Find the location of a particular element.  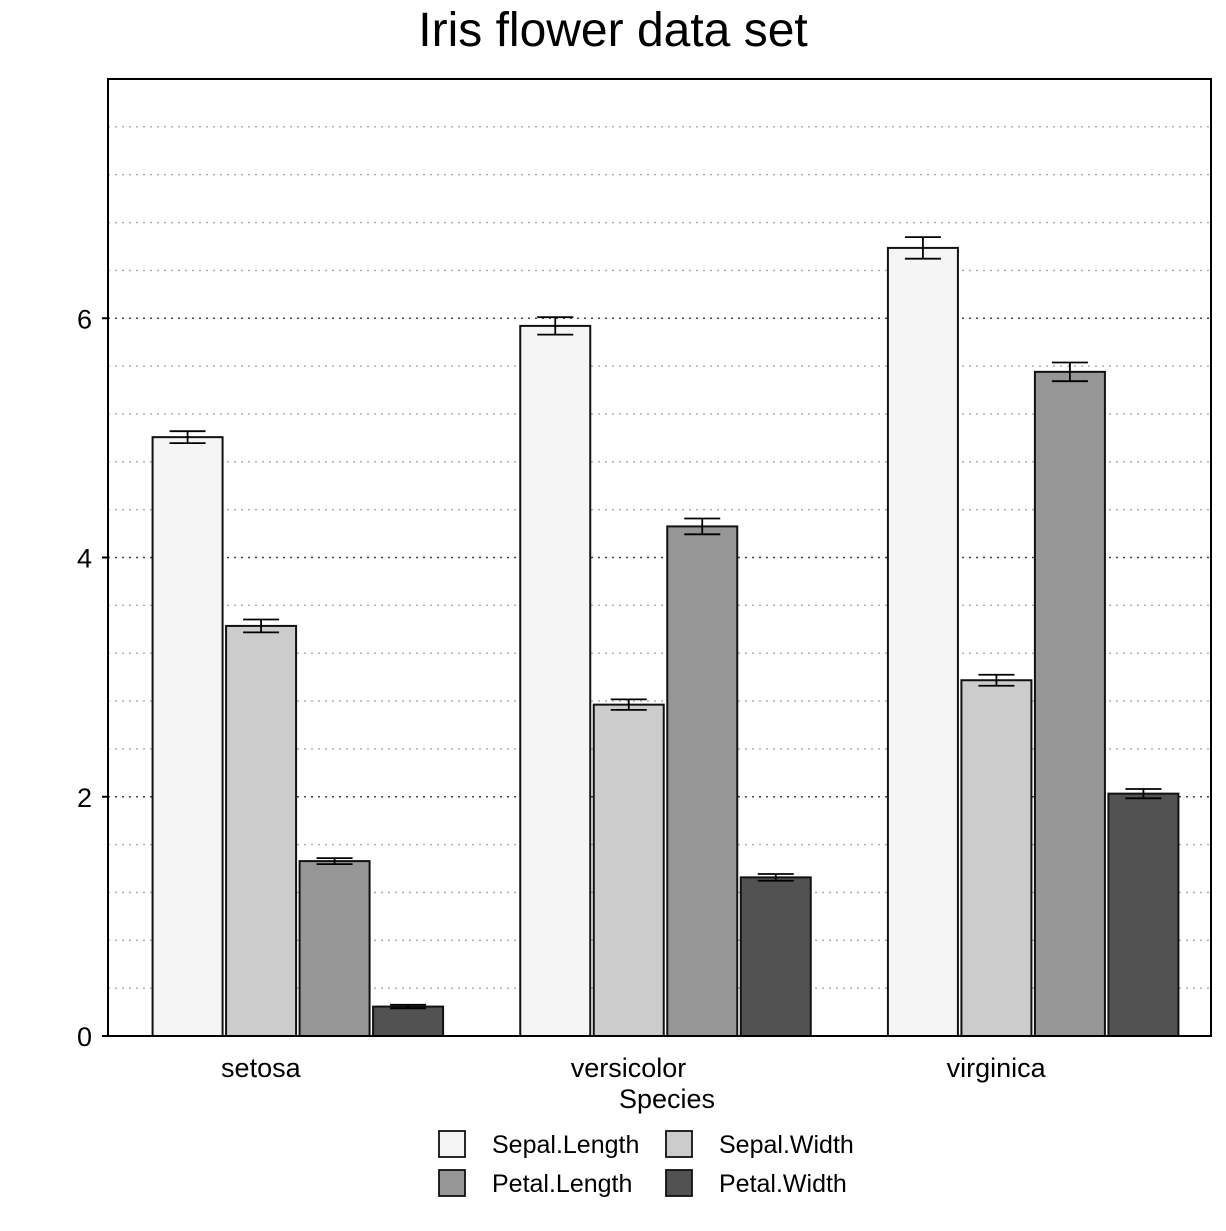

error-bar-petal-length-virginica is located at coordinates (1069, 372).